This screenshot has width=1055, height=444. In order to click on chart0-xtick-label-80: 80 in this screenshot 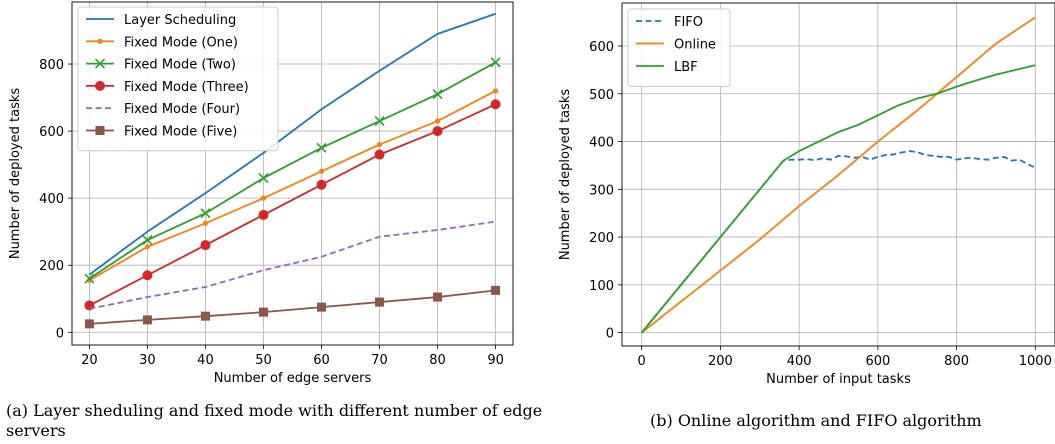, I will do `click(437, 360)`.